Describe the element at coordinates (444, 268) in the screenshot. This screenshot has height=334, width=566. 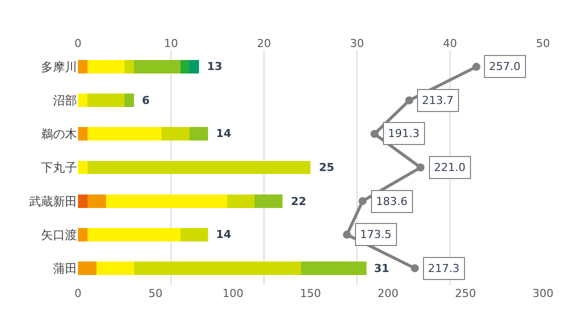
I see `data-label: 217.3` at that location.